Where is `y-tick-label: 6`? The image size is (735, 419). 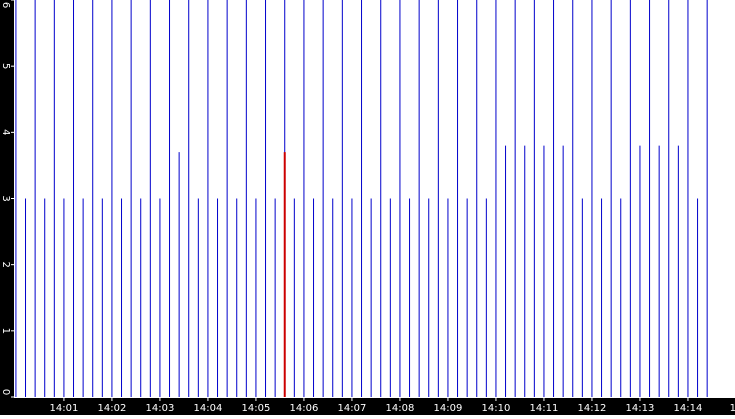
y-tick-label: 6 is located at coordinates (5, 5).